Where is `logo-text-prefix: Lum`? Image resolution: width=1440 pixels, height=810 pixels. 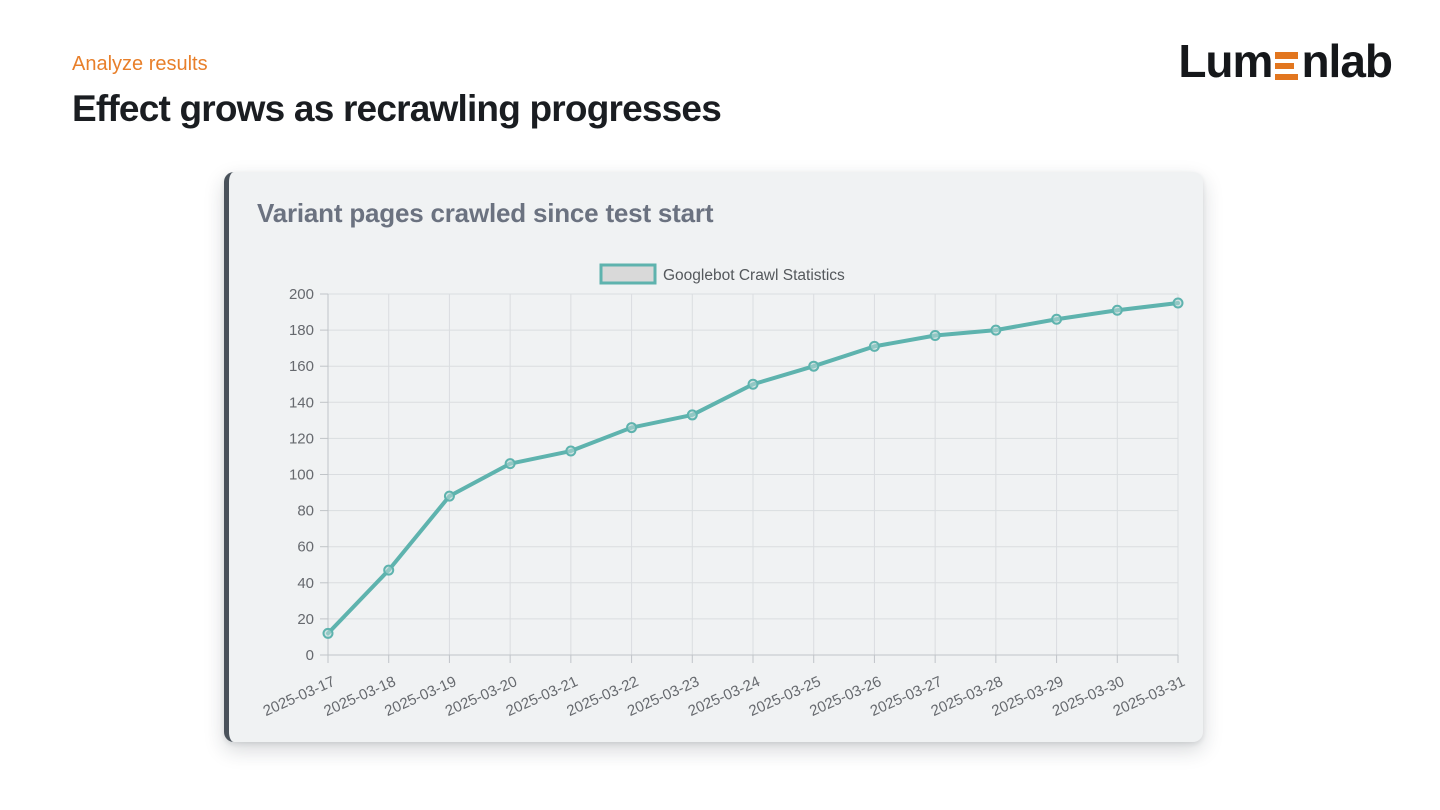 logo-text-prefix: Lum is located at coordinates (1225, 61).